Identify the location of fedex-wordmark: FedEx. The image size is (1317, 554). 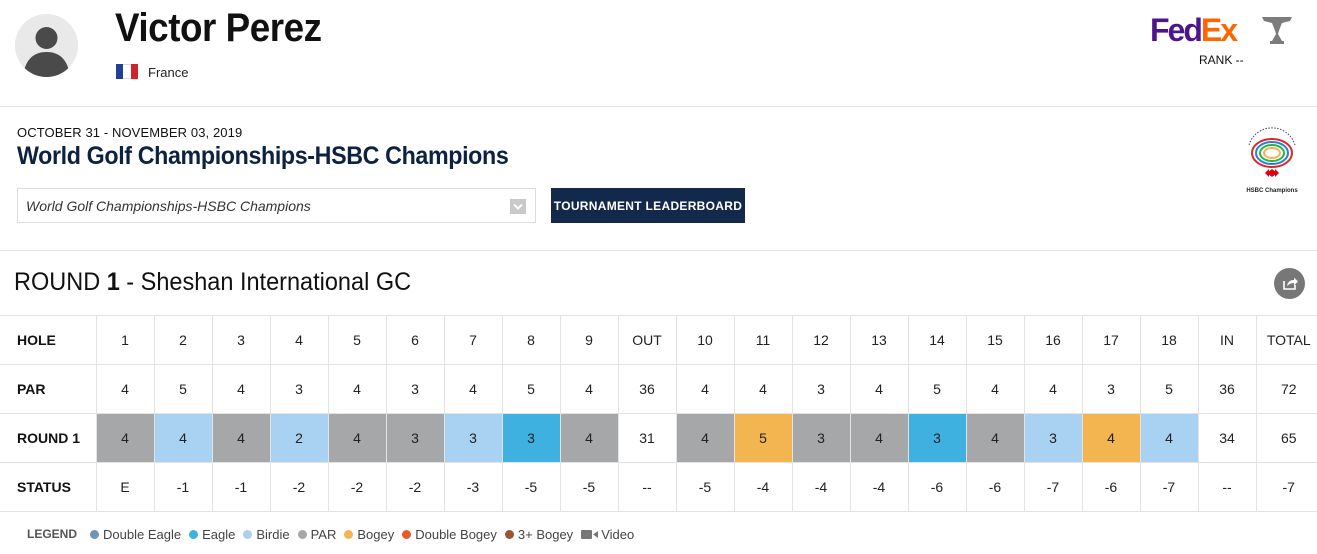
(1194, 30).